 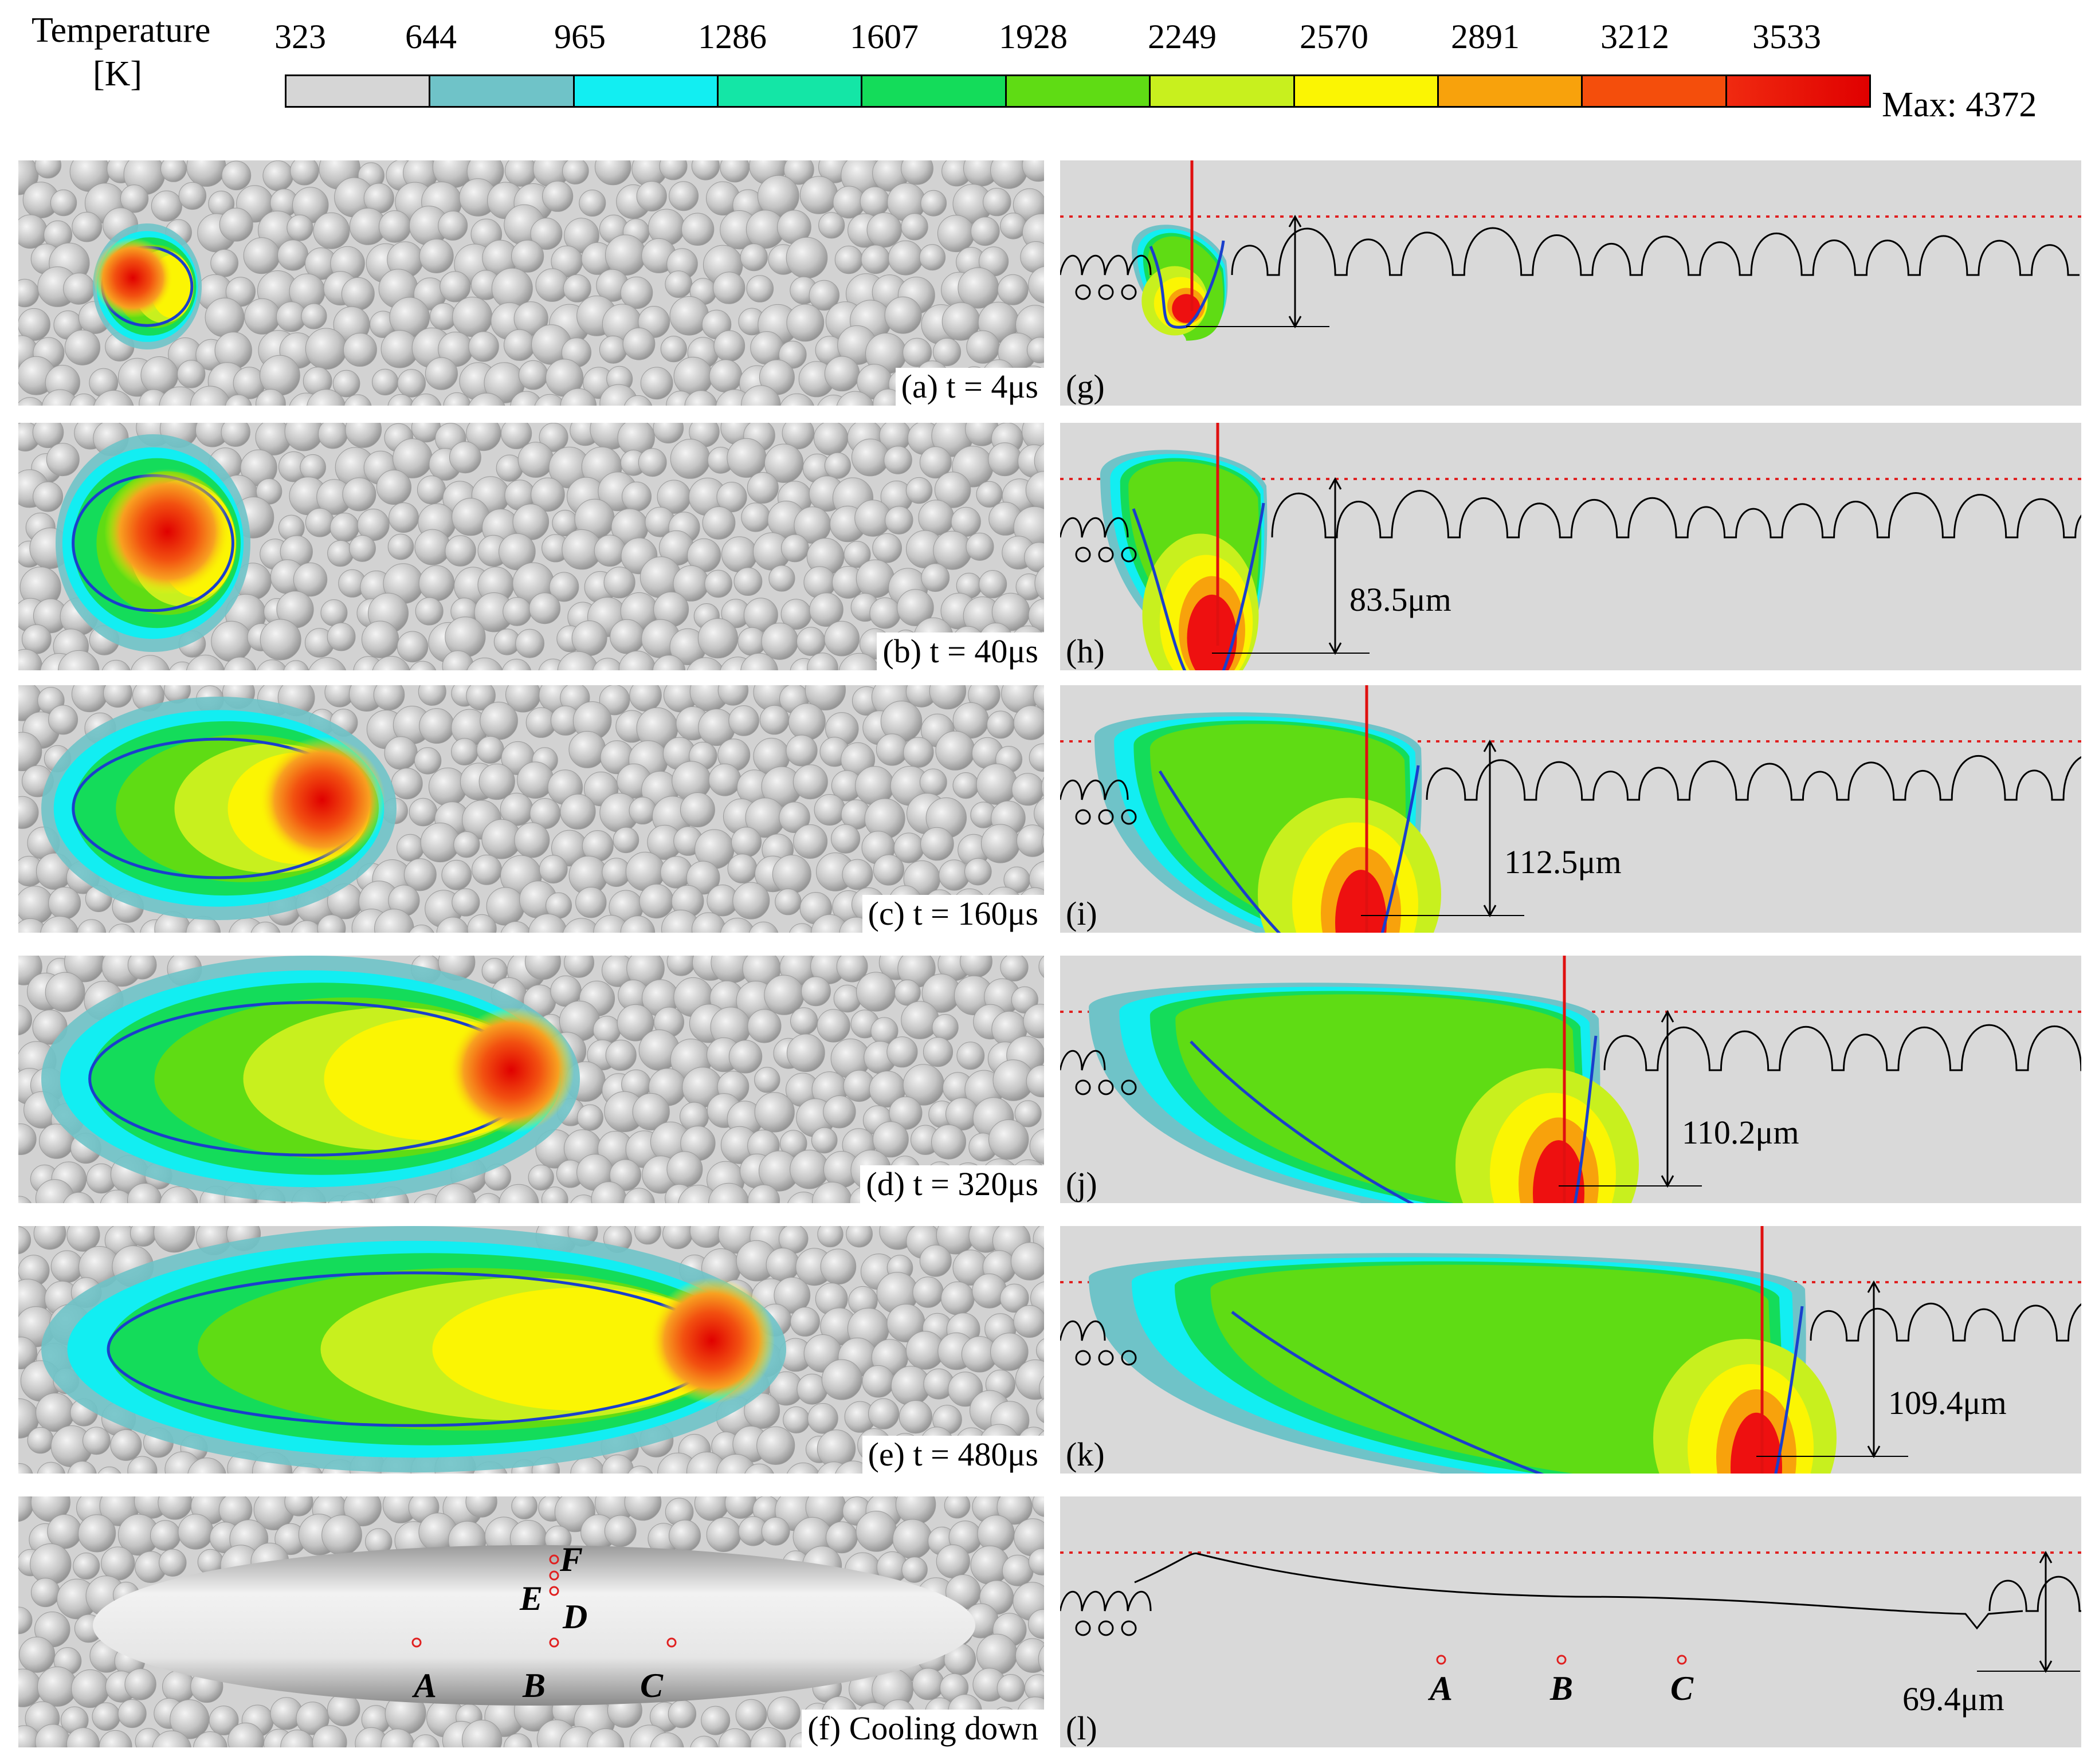 What do you see at coordinates (534, 1685) in the screenshot?
I see `sample-point-label: B` at bounding box center [534, 1685].